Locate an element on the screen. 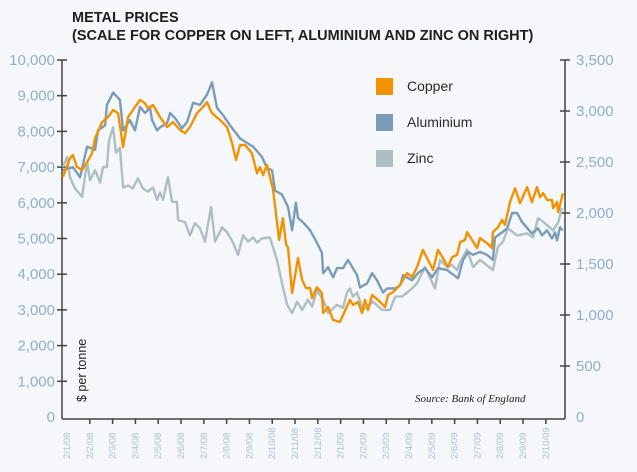 Image resolution: width=637 pixels, height=472 pixels. x-tick-label: 2/4/09 is located at coordinates (409, 446).